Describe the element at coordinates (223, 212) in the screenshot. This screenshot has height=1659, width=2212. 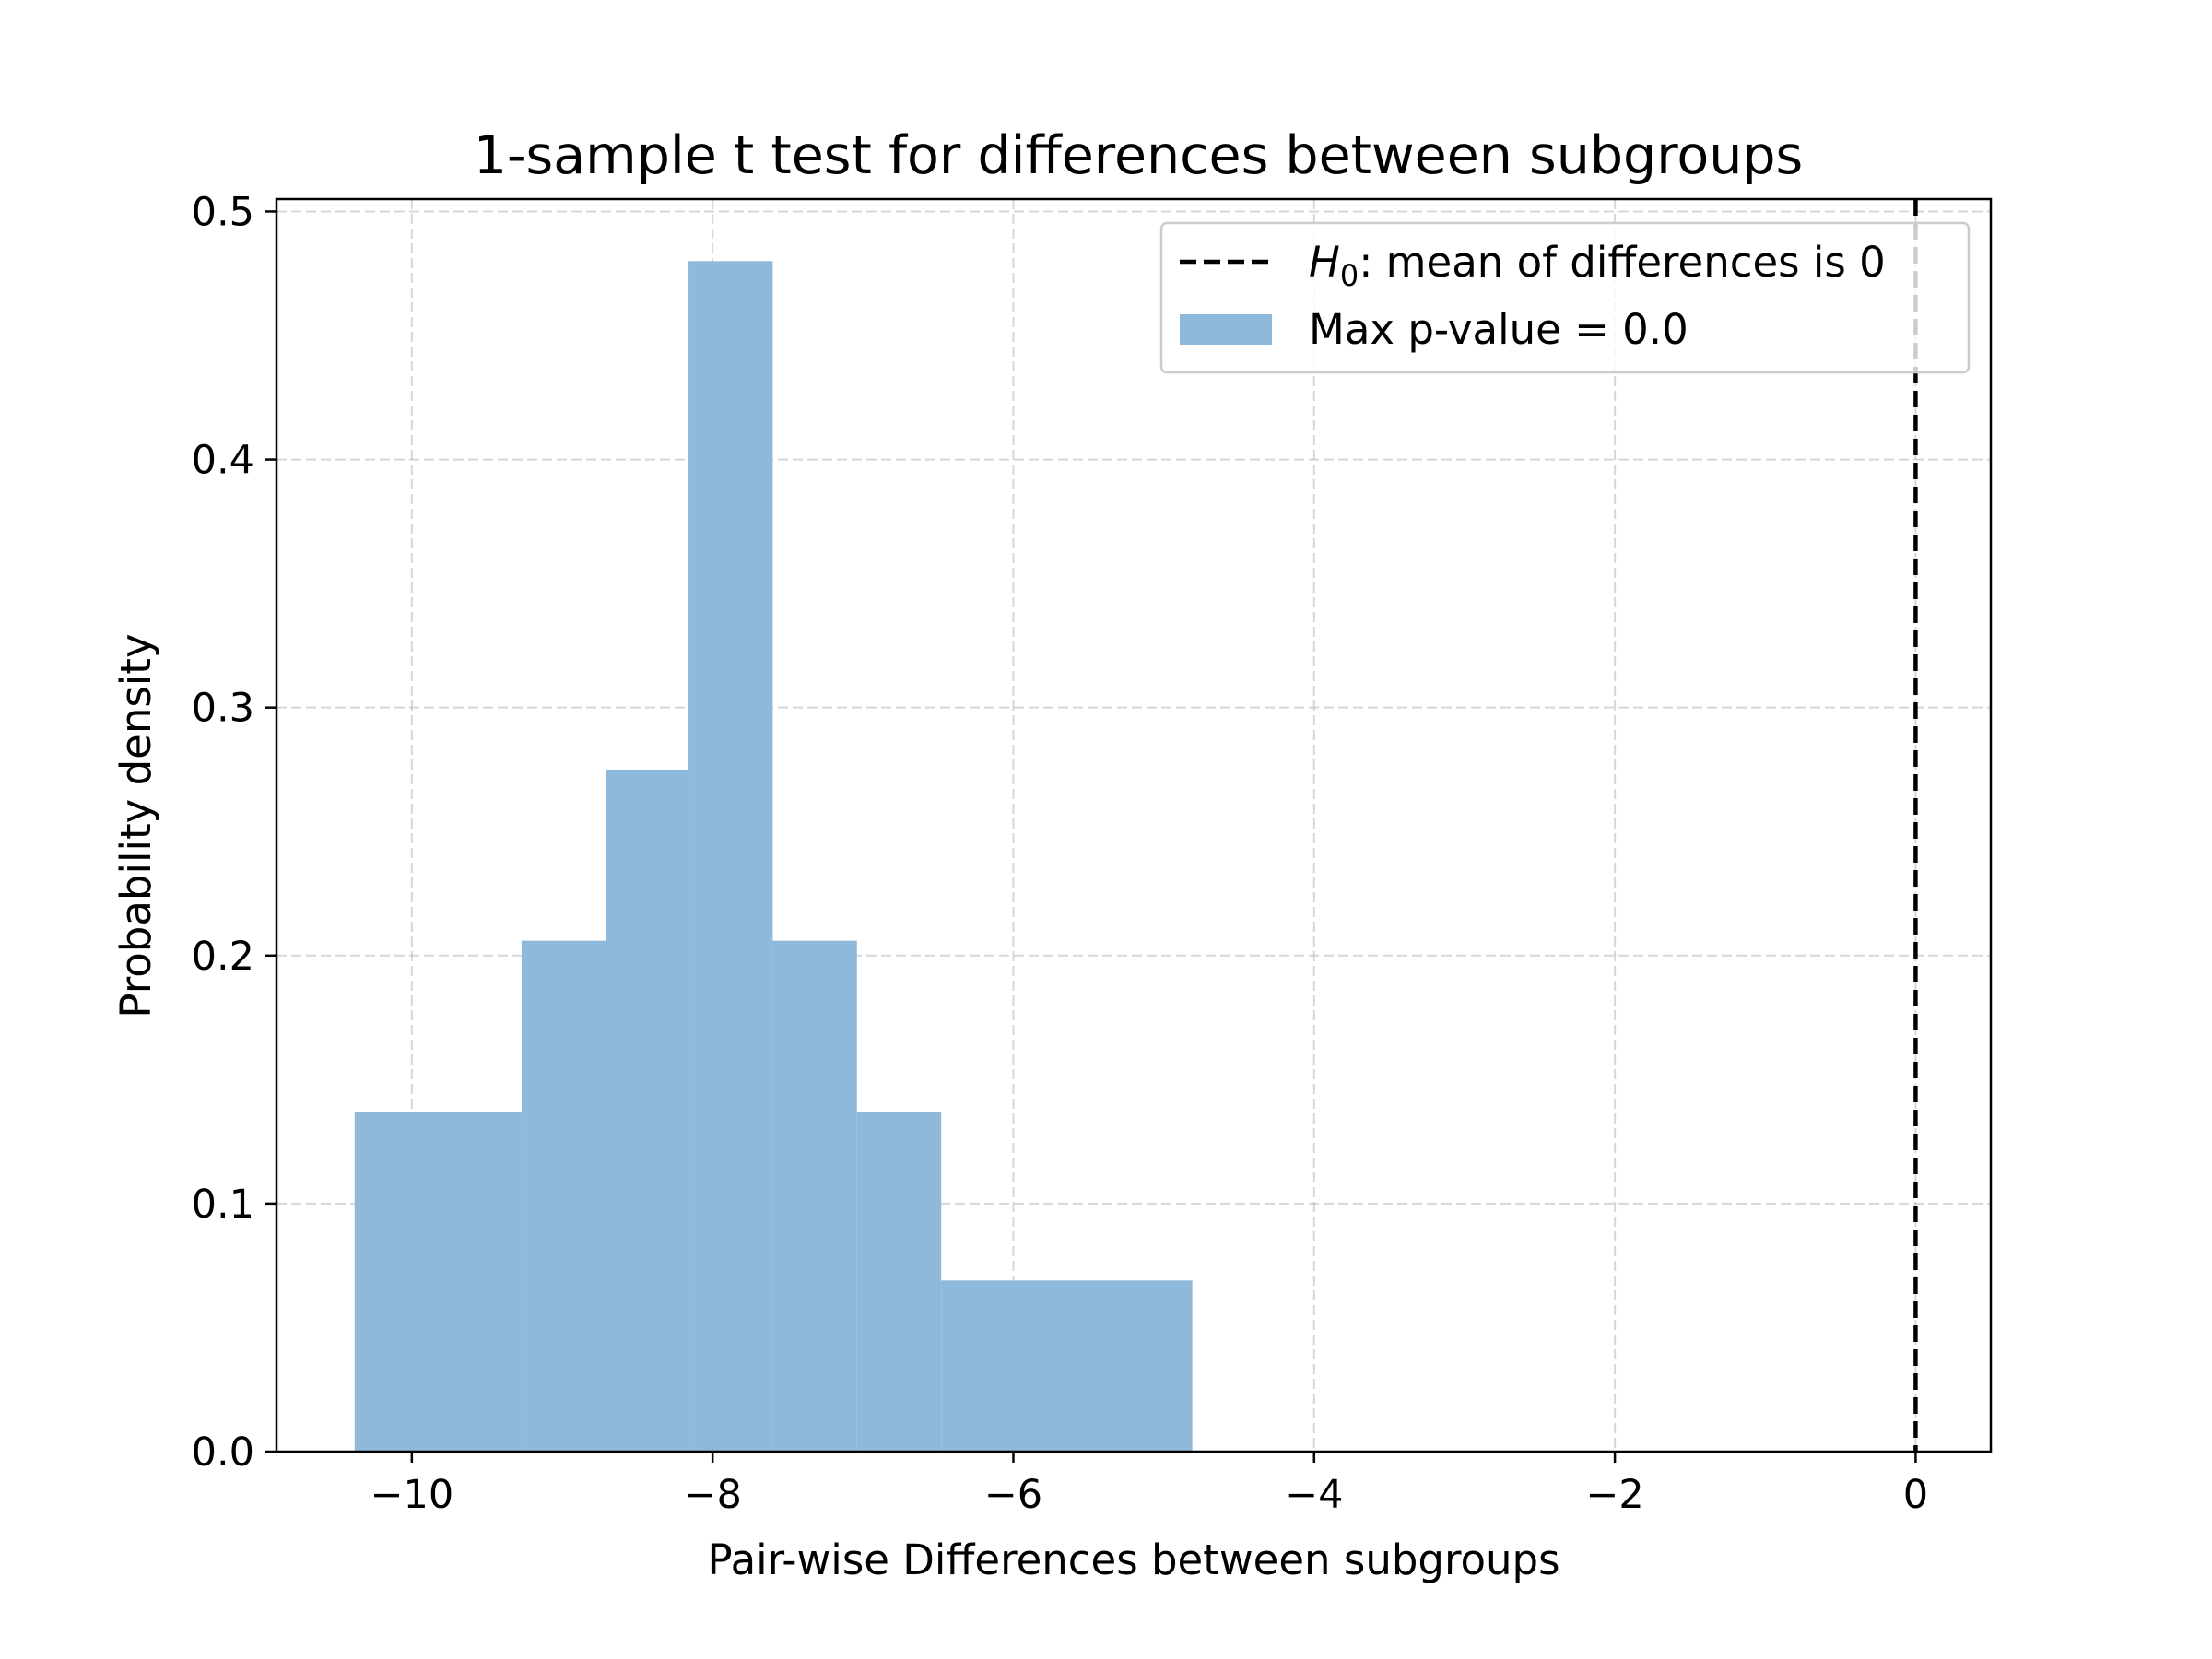
I see `y-tick-label: 0.5` at that location.